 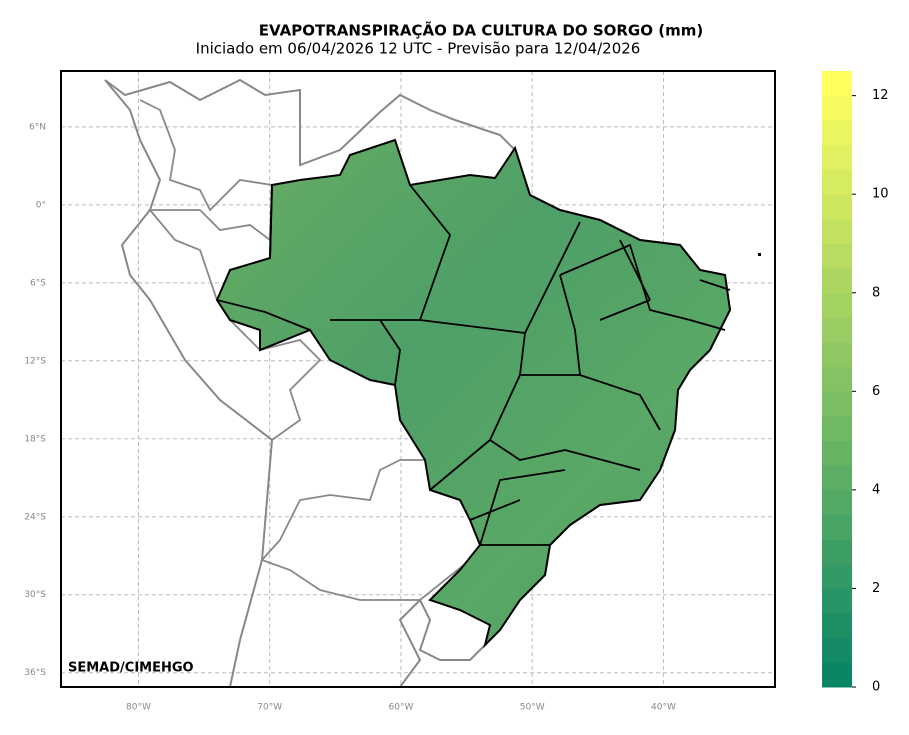 What do you see at coordinates (269, 708) in the screenshot?
I see `x-tick-label: 70°W` at bounding box center [269, 708].